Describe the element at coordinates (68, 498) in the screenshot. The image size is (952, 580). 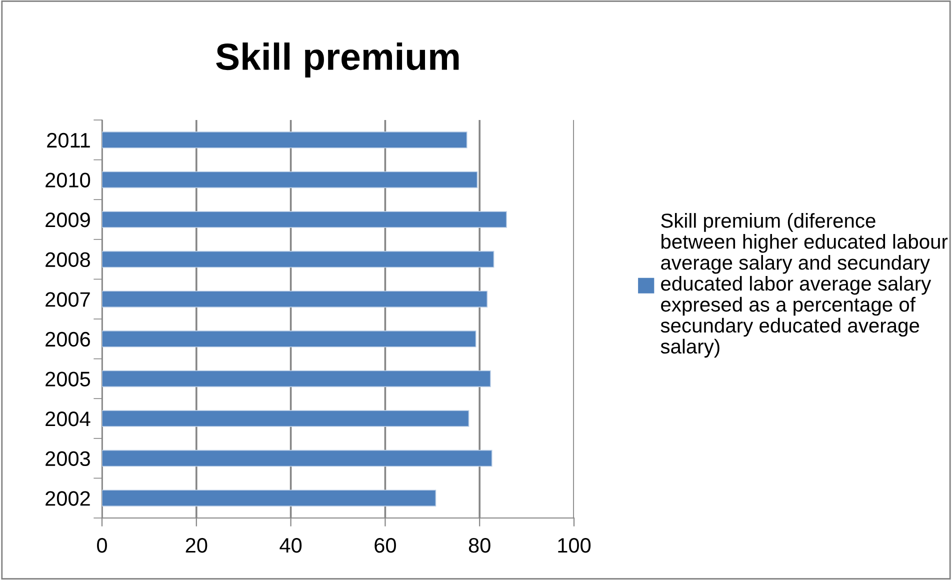
I see `y-tick-label: 2002` at that location.